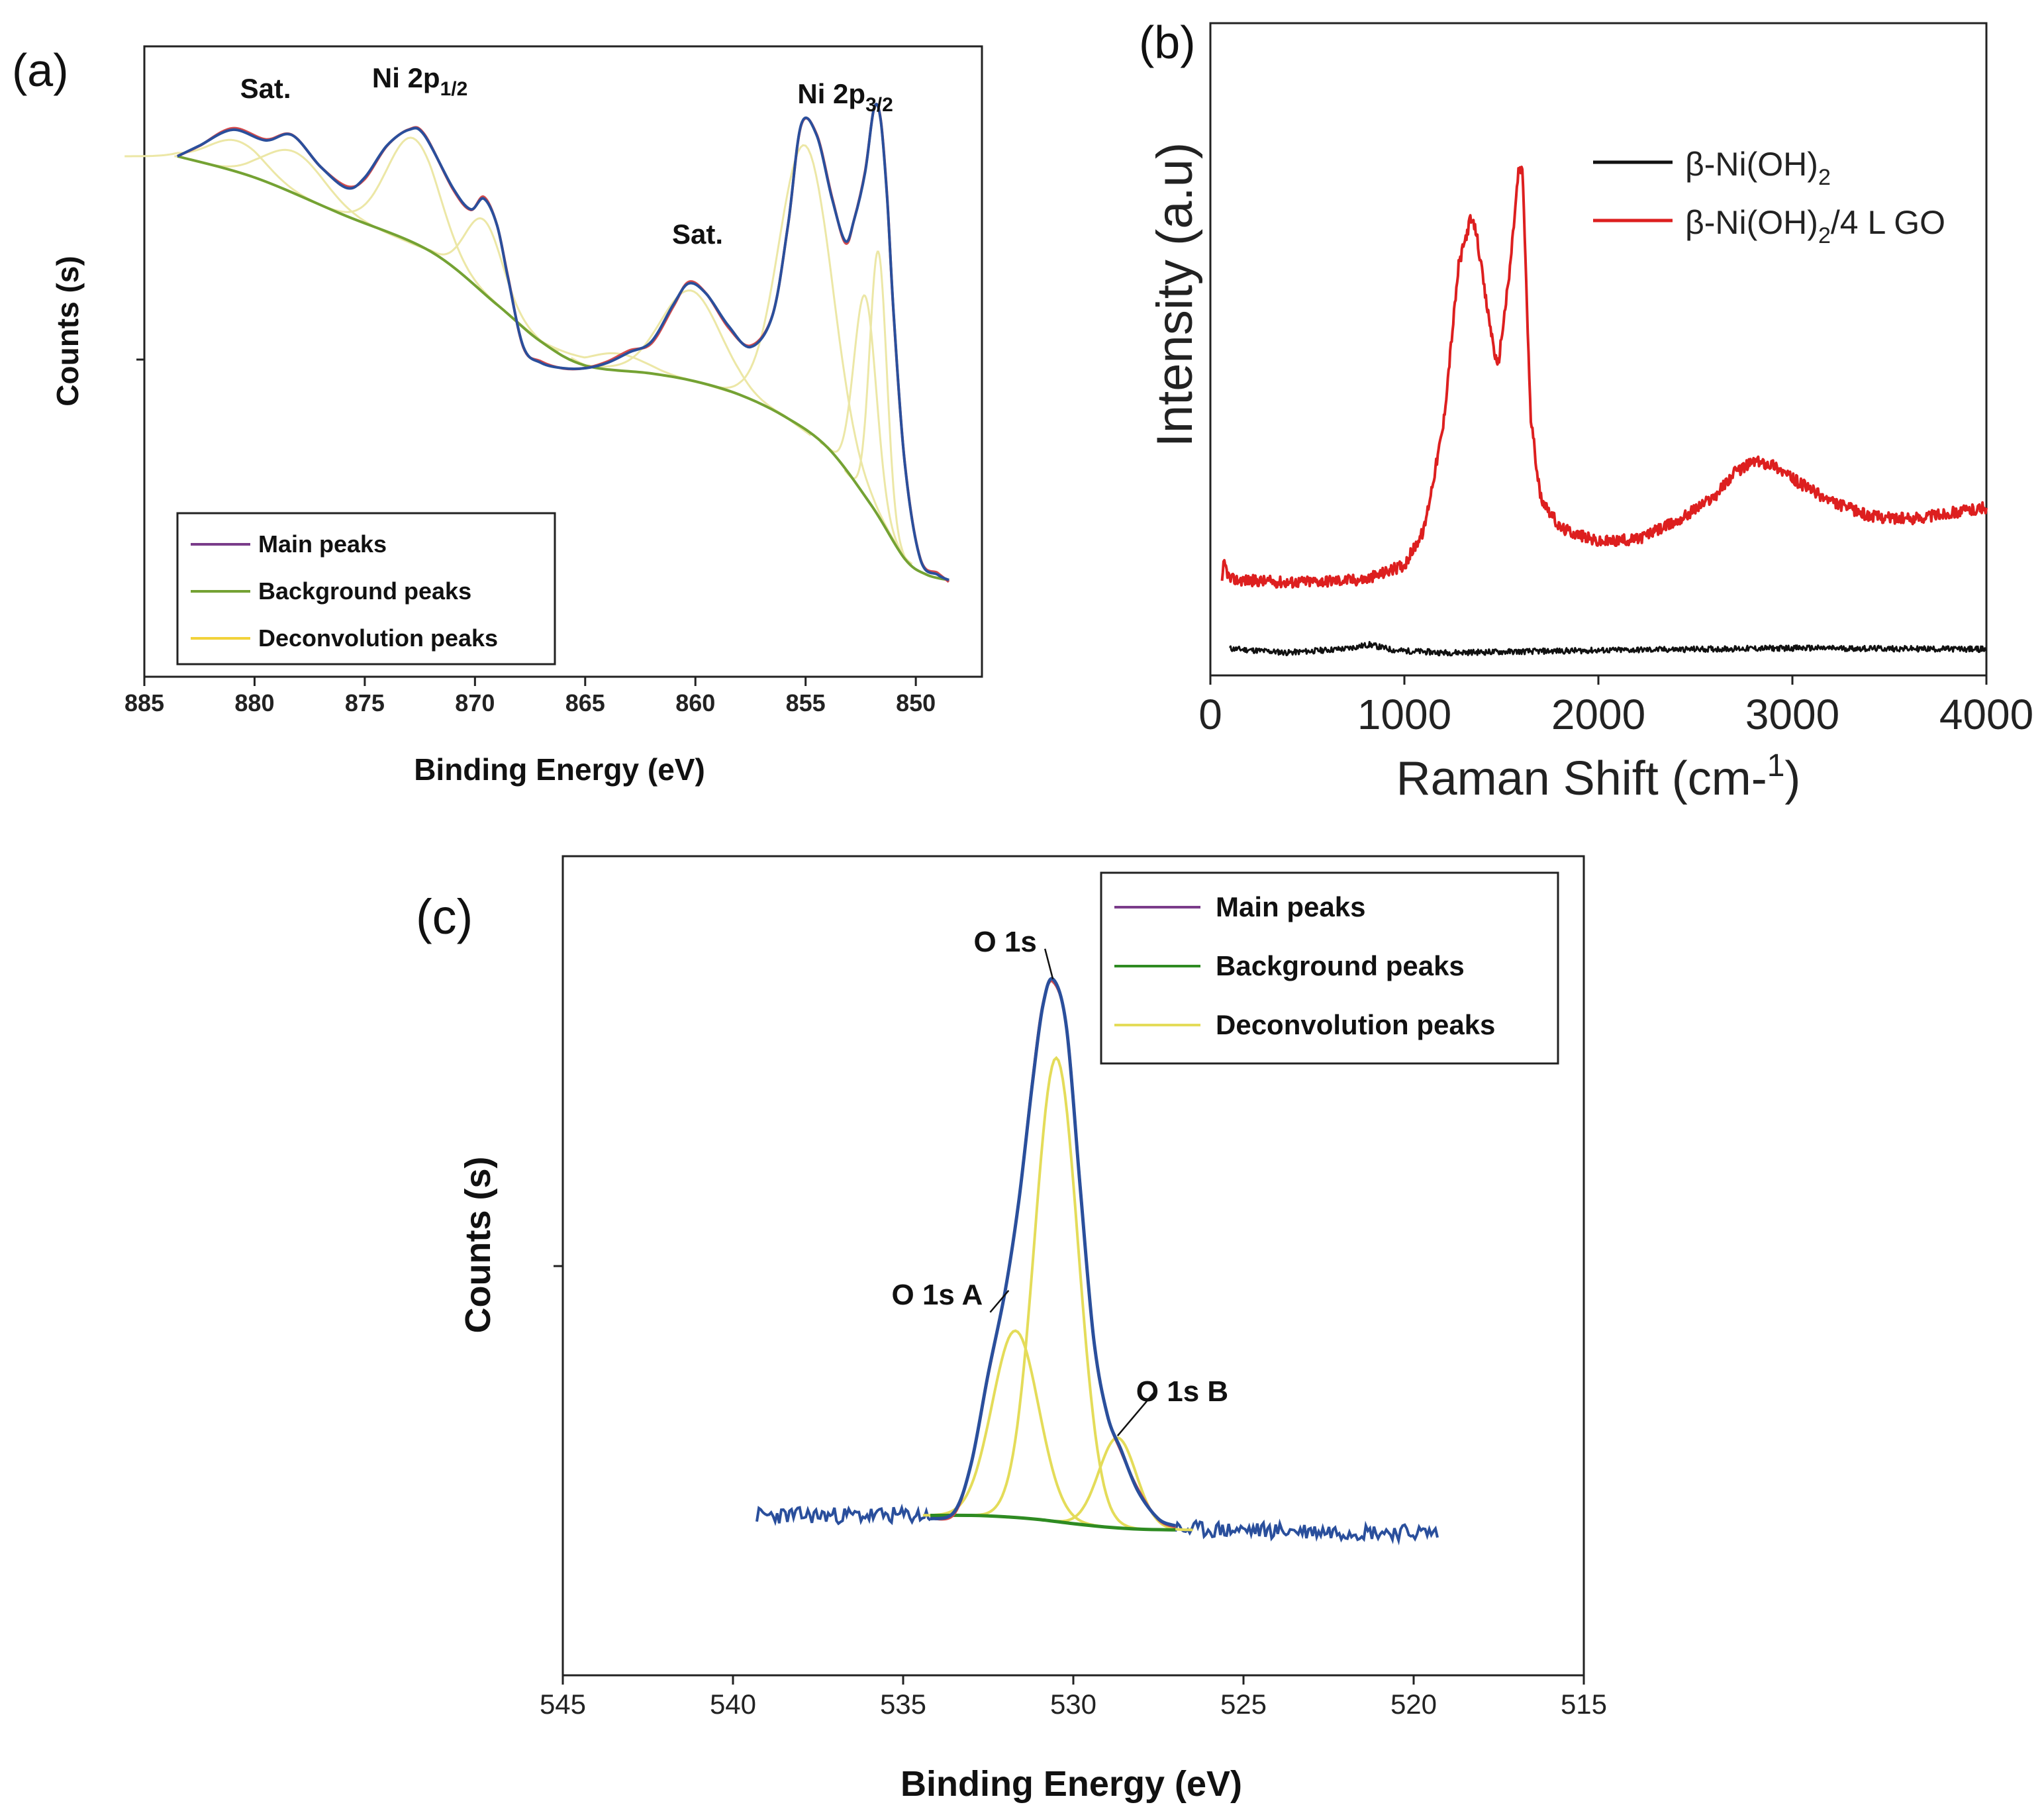  I want to click on panel-c-annotations: O 1s O 1s A O 1s B, so click(1060, 1181).